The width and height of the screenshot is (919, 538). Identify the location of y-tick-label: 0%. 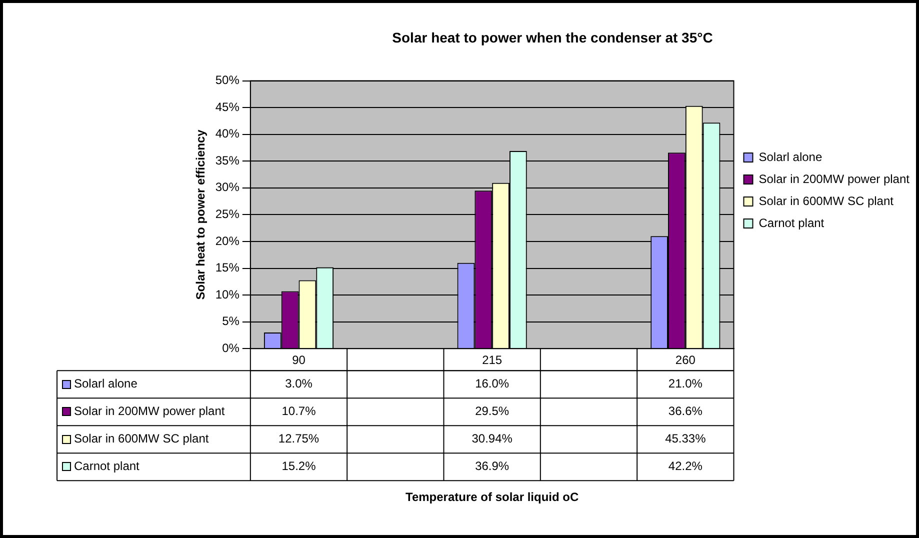
(231, 347).